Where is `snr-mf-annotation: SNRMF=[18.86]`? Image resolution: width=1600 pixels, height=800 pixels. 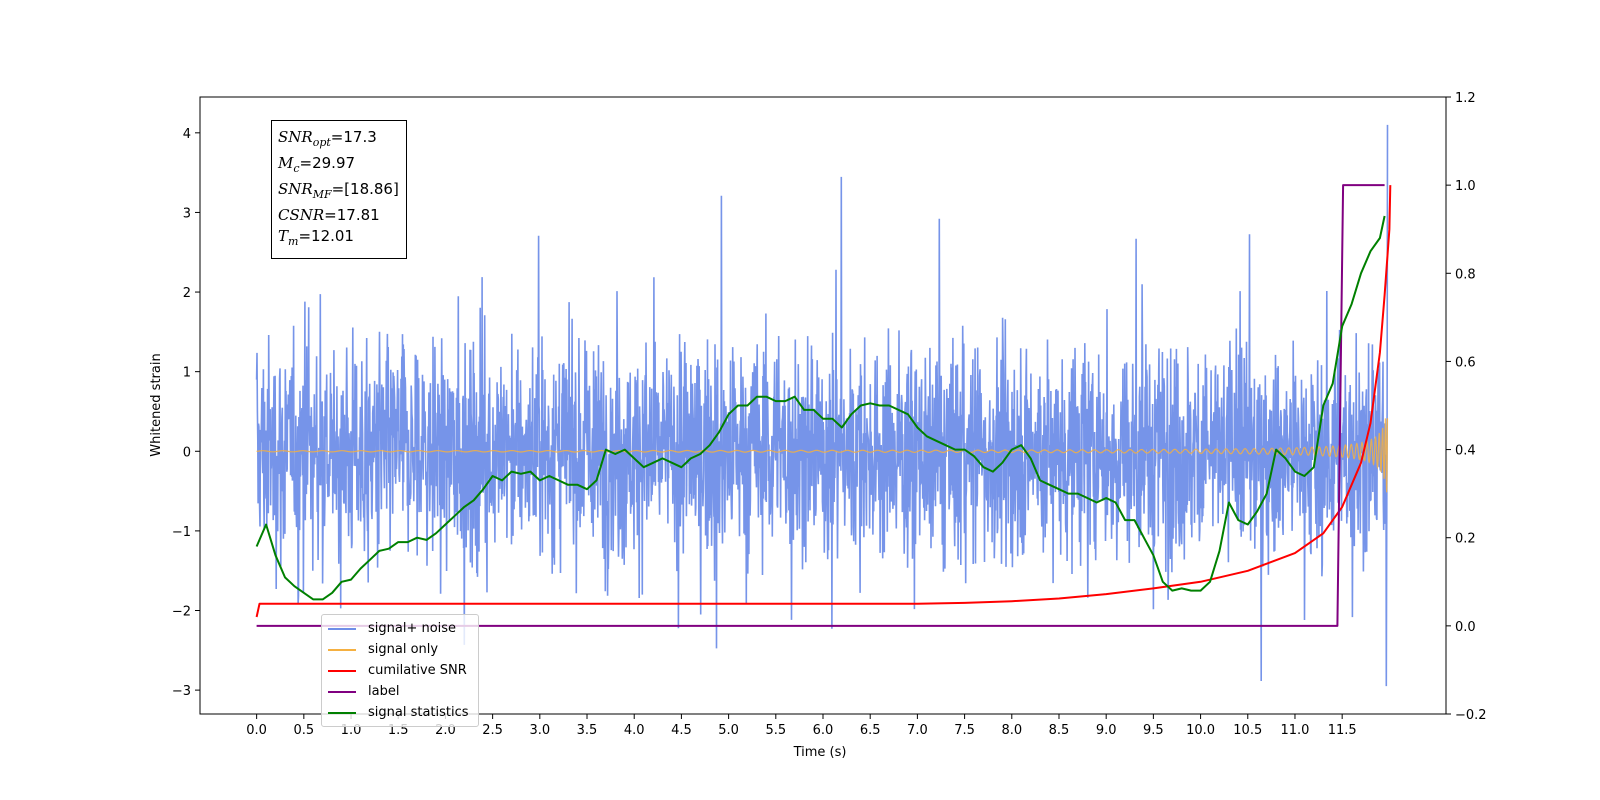
snr-mf-annotation: SNRMF=[18.86] is located at coordinates (338, 190).